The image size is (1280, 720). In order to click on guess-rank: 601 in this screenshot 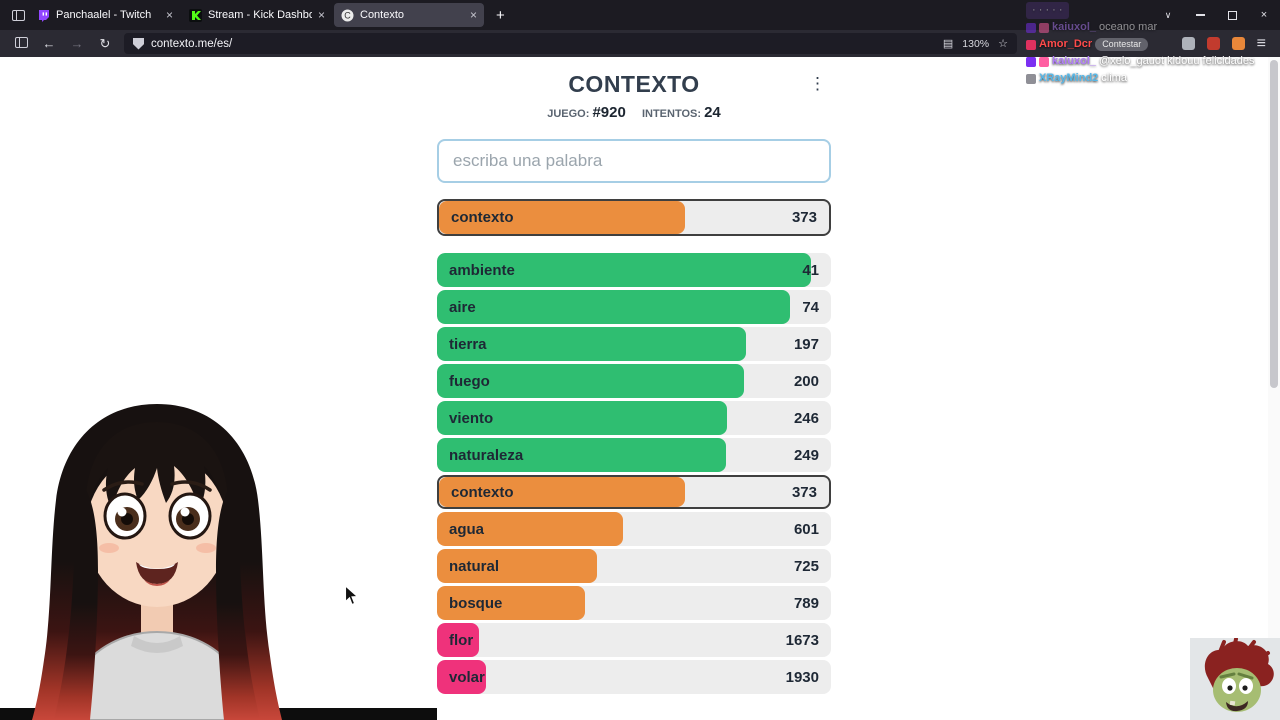, I will do `click(806, 529)`.